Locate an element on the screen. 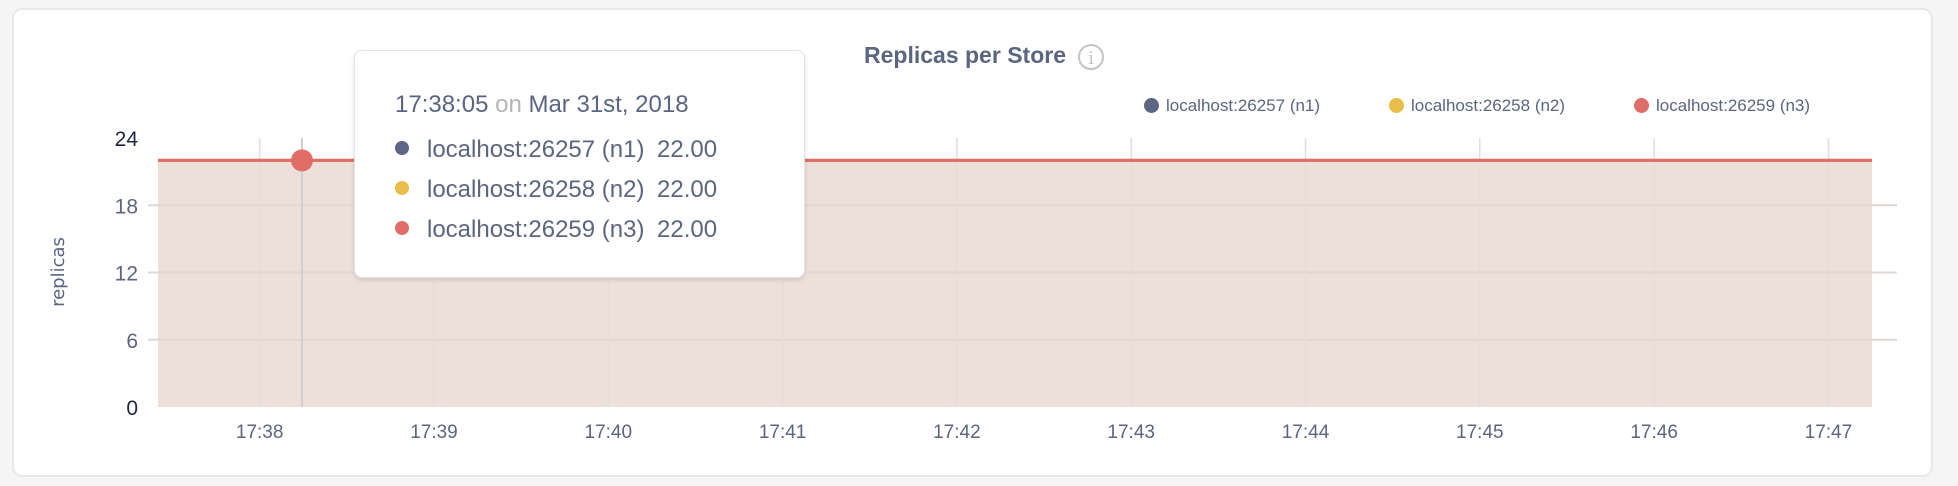  legend-item-n1: localhost:26257 (n1) is located at coordinates (1232, 106).